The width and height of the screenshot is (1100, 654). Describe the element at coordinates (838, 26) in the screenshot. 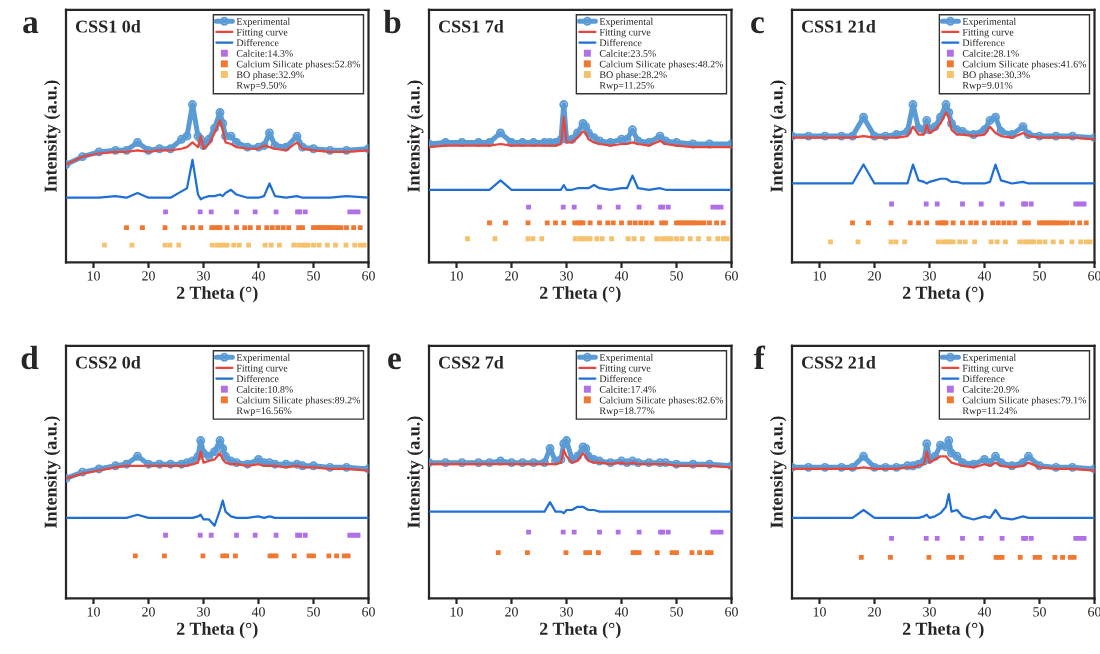

I see `chart-title: CSS1 21d` at that location.